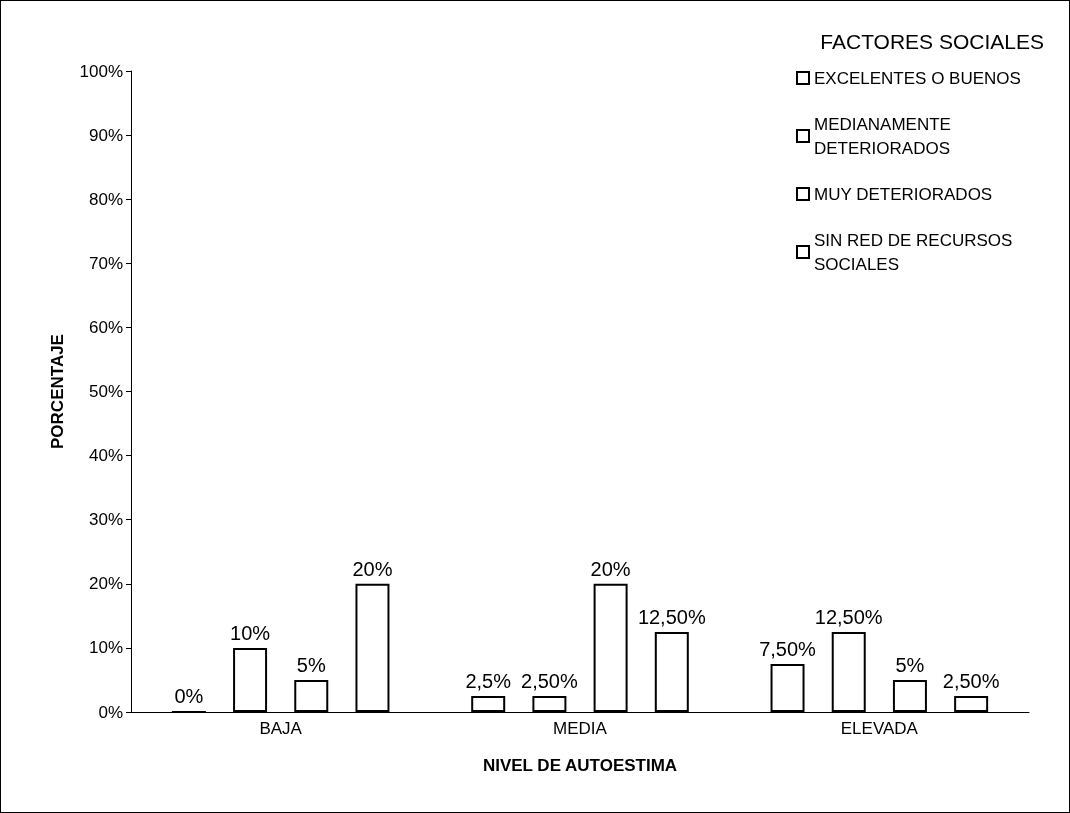  Describe the element at coordinates (105, 520) in the screenshot. I see `y-tick-label: 30%` at that location.